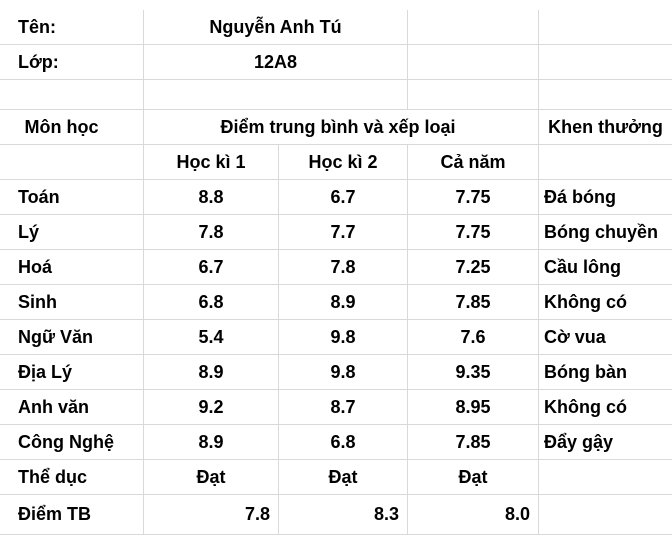 Image resolution: width=672 pixels, height=535 pixels. Describe the element at coordinates (211, 477) in the screenshot. I see `sem1-score-cell: Đạt` at that location.